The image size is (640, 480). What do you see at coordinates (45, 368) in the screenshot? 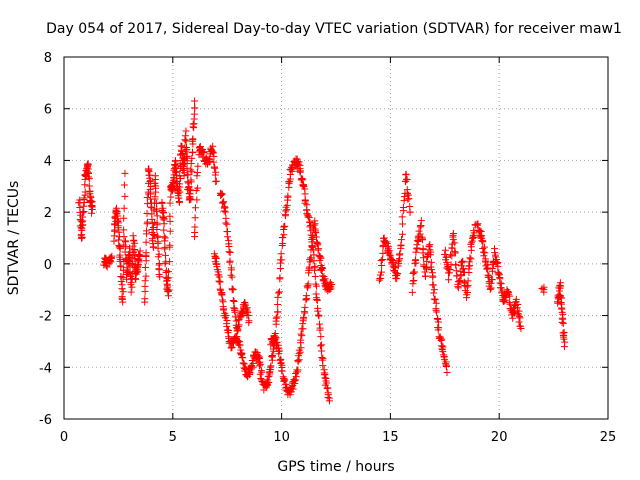
I see `y-tick-label: -4` at bounding box center [45, 368].